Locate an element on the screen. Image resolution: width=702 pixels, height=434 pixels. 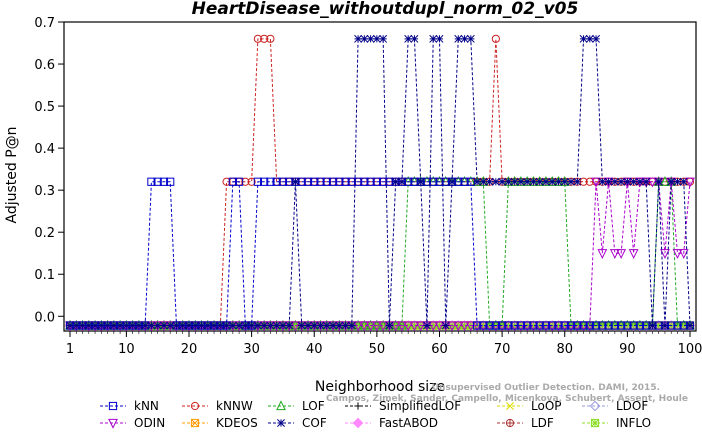
legend-item-LOF: LOF is located at coordinates (296, 406).